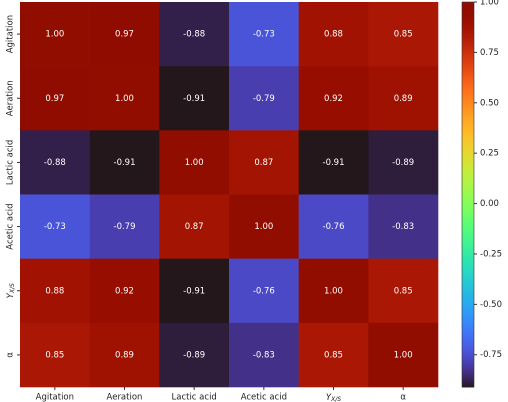  What do you see at coordinates (491, 305) in the screenshot?
I see `colorbar-tick-label: -0.50` at bounding box center [491, 305].